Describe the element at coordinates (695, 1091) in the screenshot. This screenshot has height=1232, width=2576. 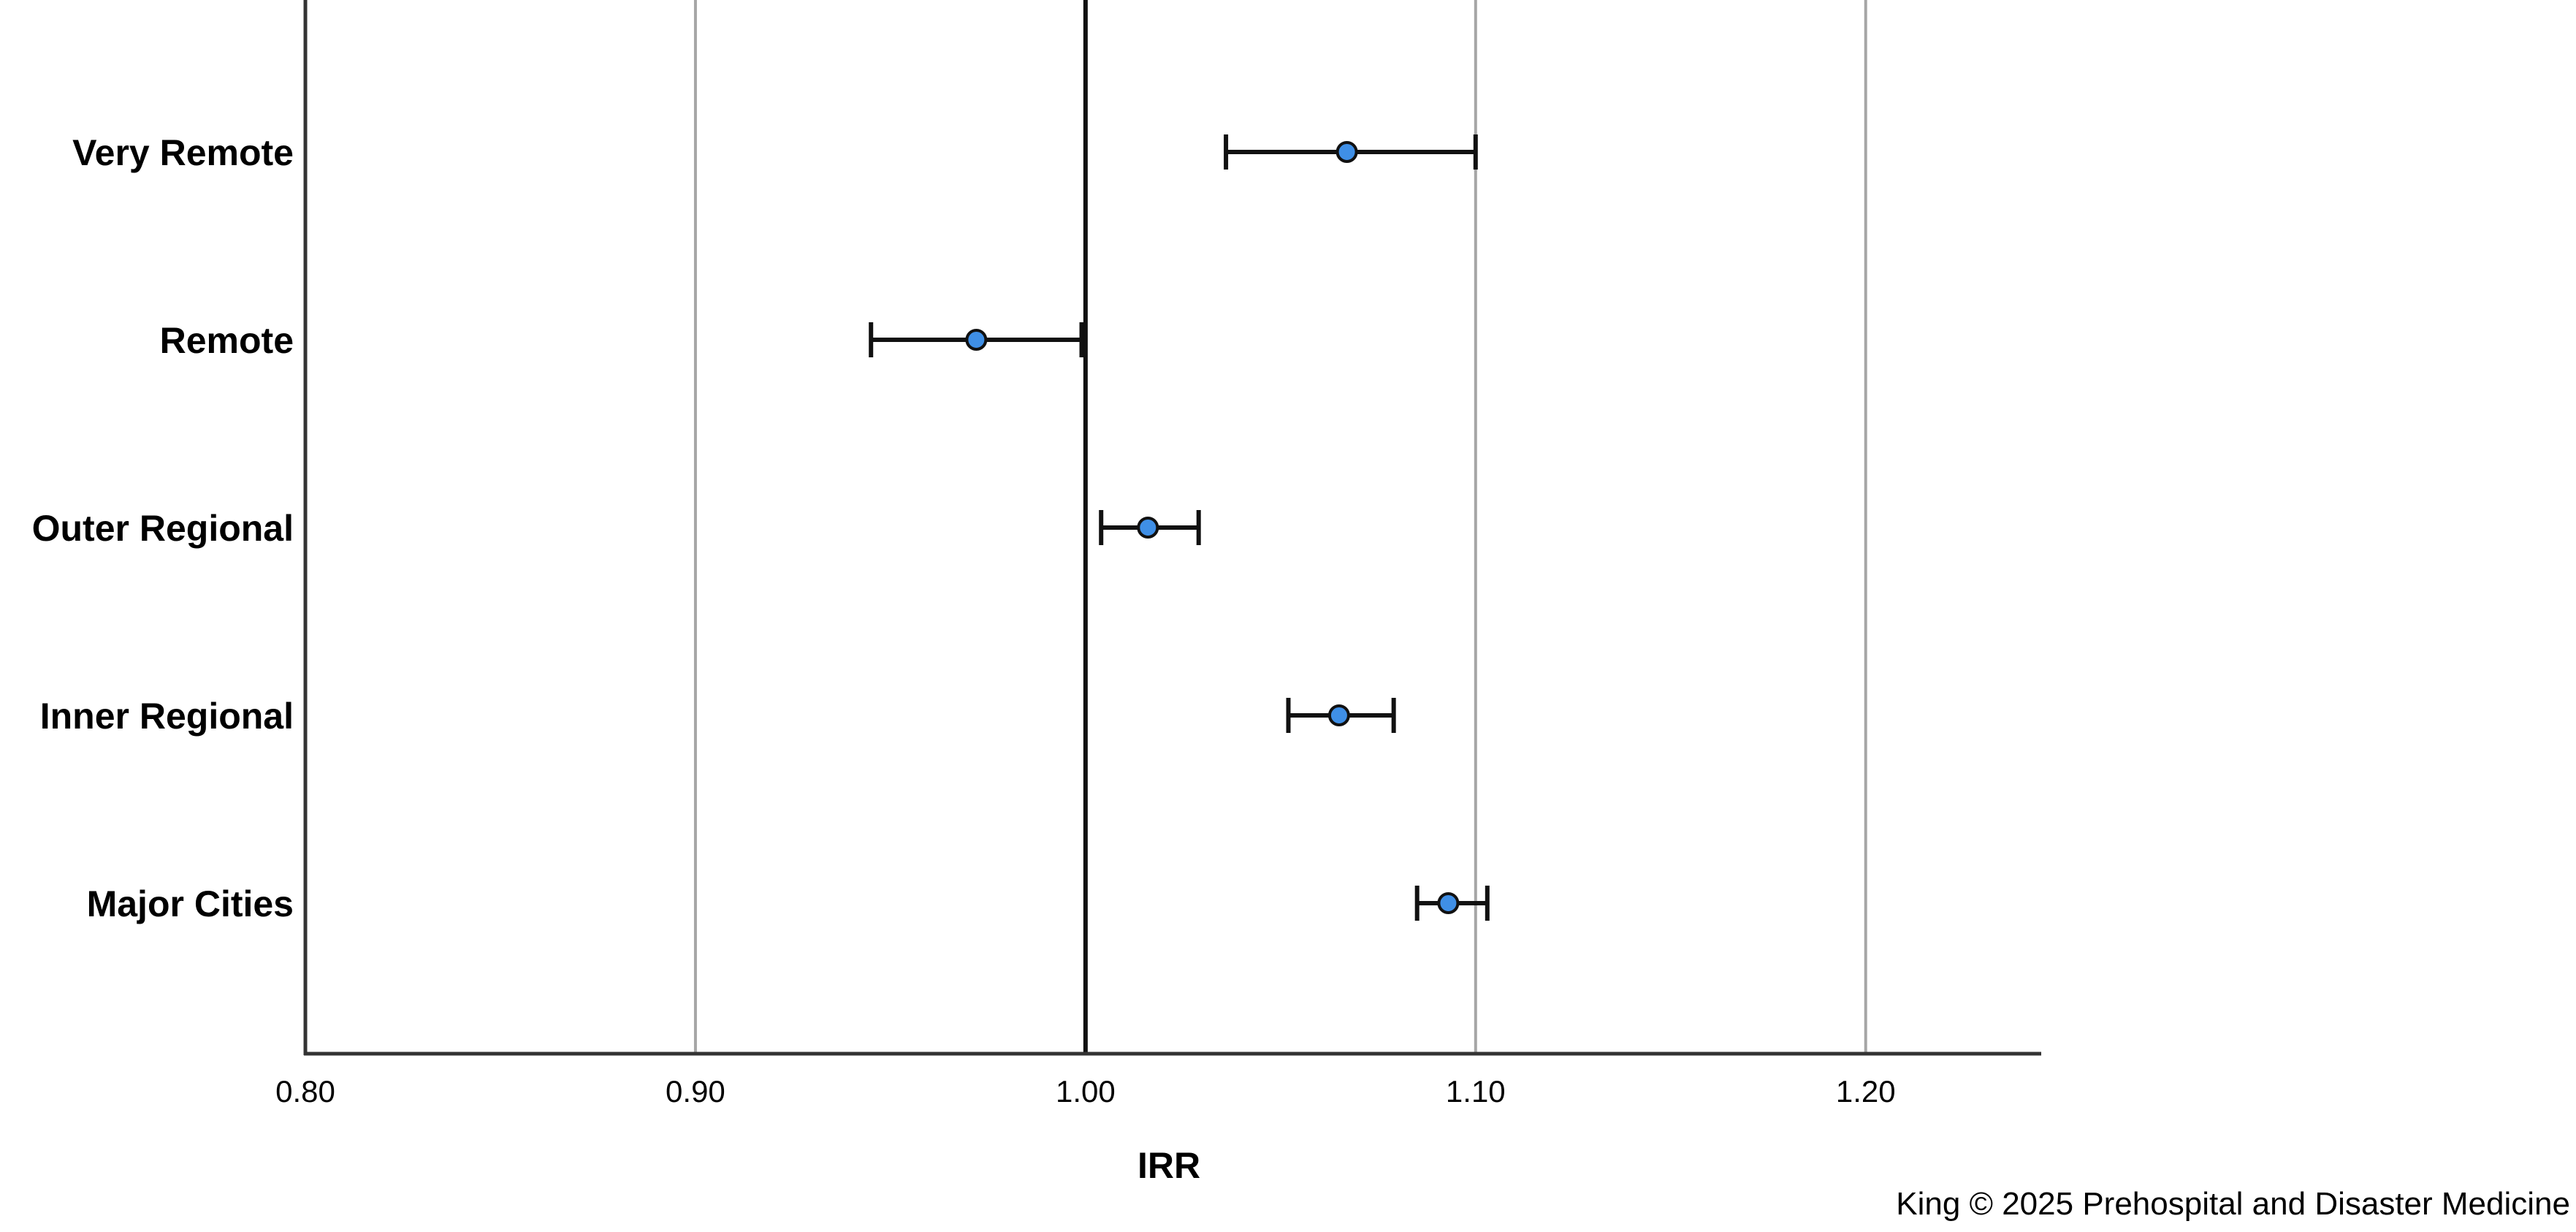
I see `x-tick-label-0.90: 0.90` at that location.